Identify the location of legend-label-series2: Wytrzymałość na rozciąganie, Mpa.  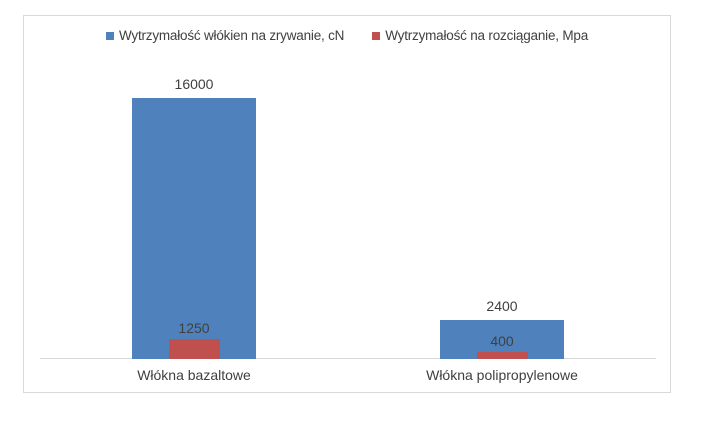
(487, 35).